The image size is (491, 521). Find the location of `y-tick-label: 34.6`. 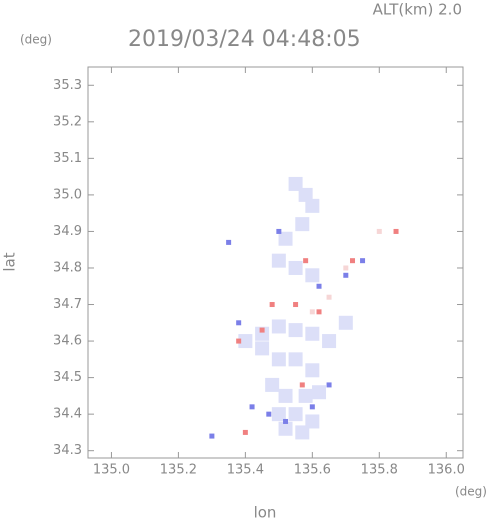

y-tick-label: 34.6 is located at coordinates (67, 341).